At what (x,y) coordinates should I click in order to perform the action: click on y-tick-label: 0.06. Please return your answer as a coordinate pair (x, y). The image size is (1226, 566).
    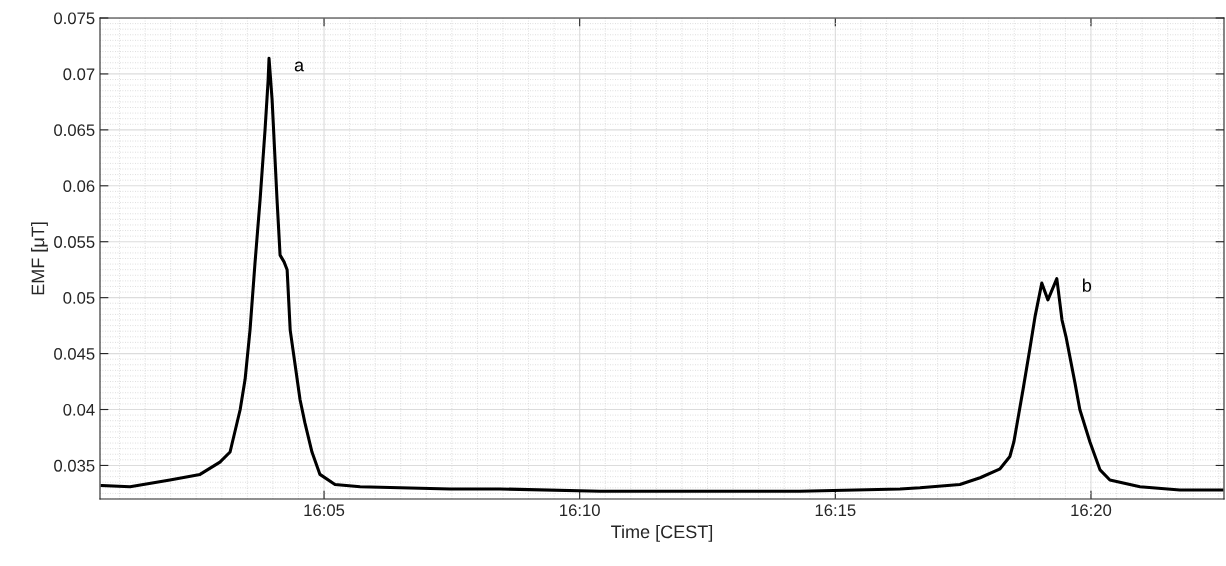
    Looking at the image, I should click on (79, 186).